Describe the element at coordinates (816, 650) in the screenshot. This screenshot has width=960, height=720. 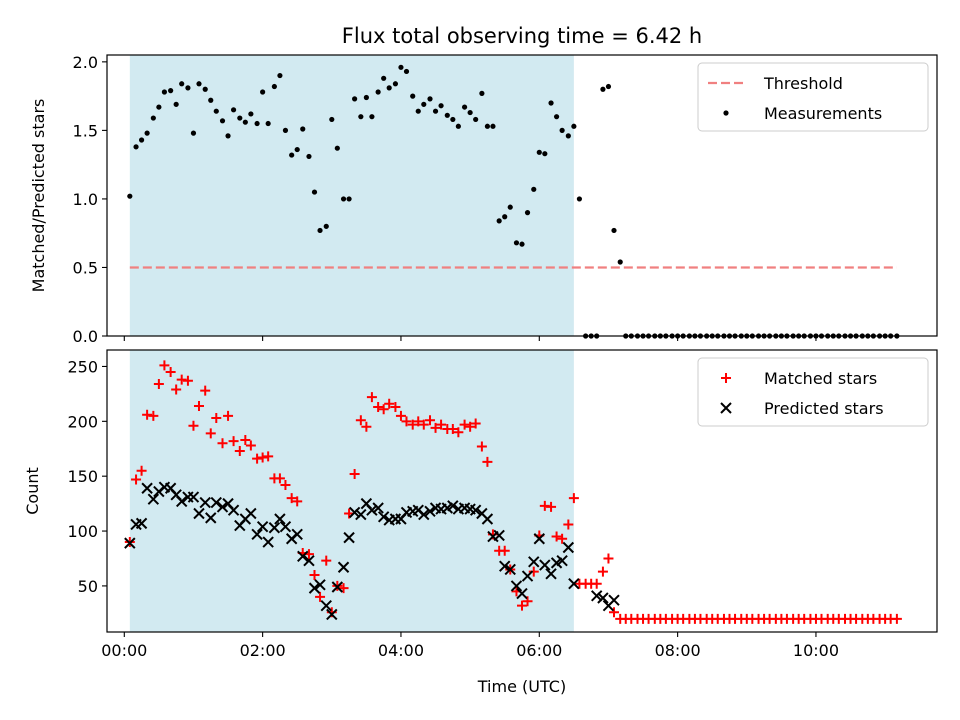
I see `x-tick-label: 10:00` at that location.